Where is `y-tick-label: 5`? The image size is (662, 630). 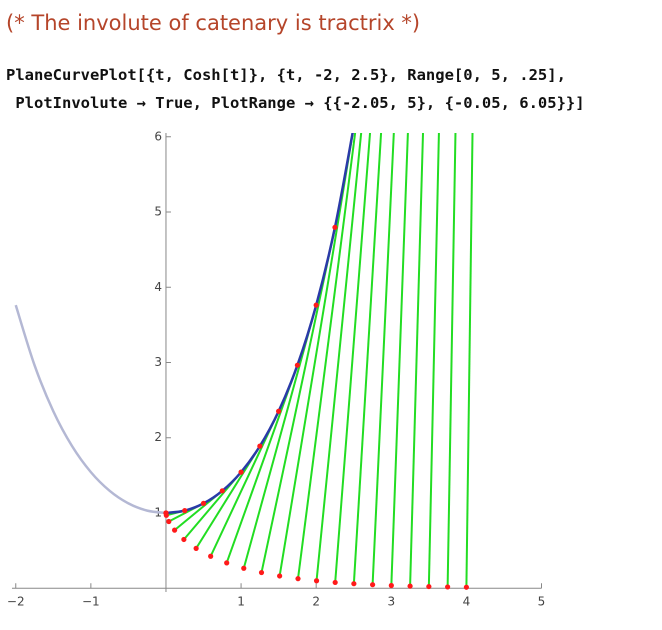 y-tick-label: 5 is located at coordinates (158, 212).